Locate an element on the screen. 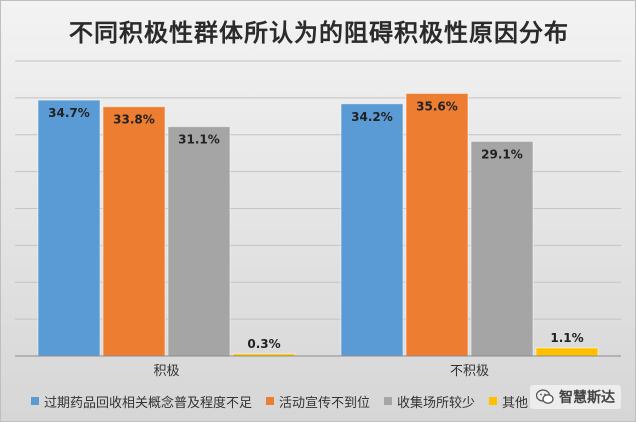 The width and height of the screenshot is (636, 423). legend-label: 其他 is located at coordinates (515, 403).